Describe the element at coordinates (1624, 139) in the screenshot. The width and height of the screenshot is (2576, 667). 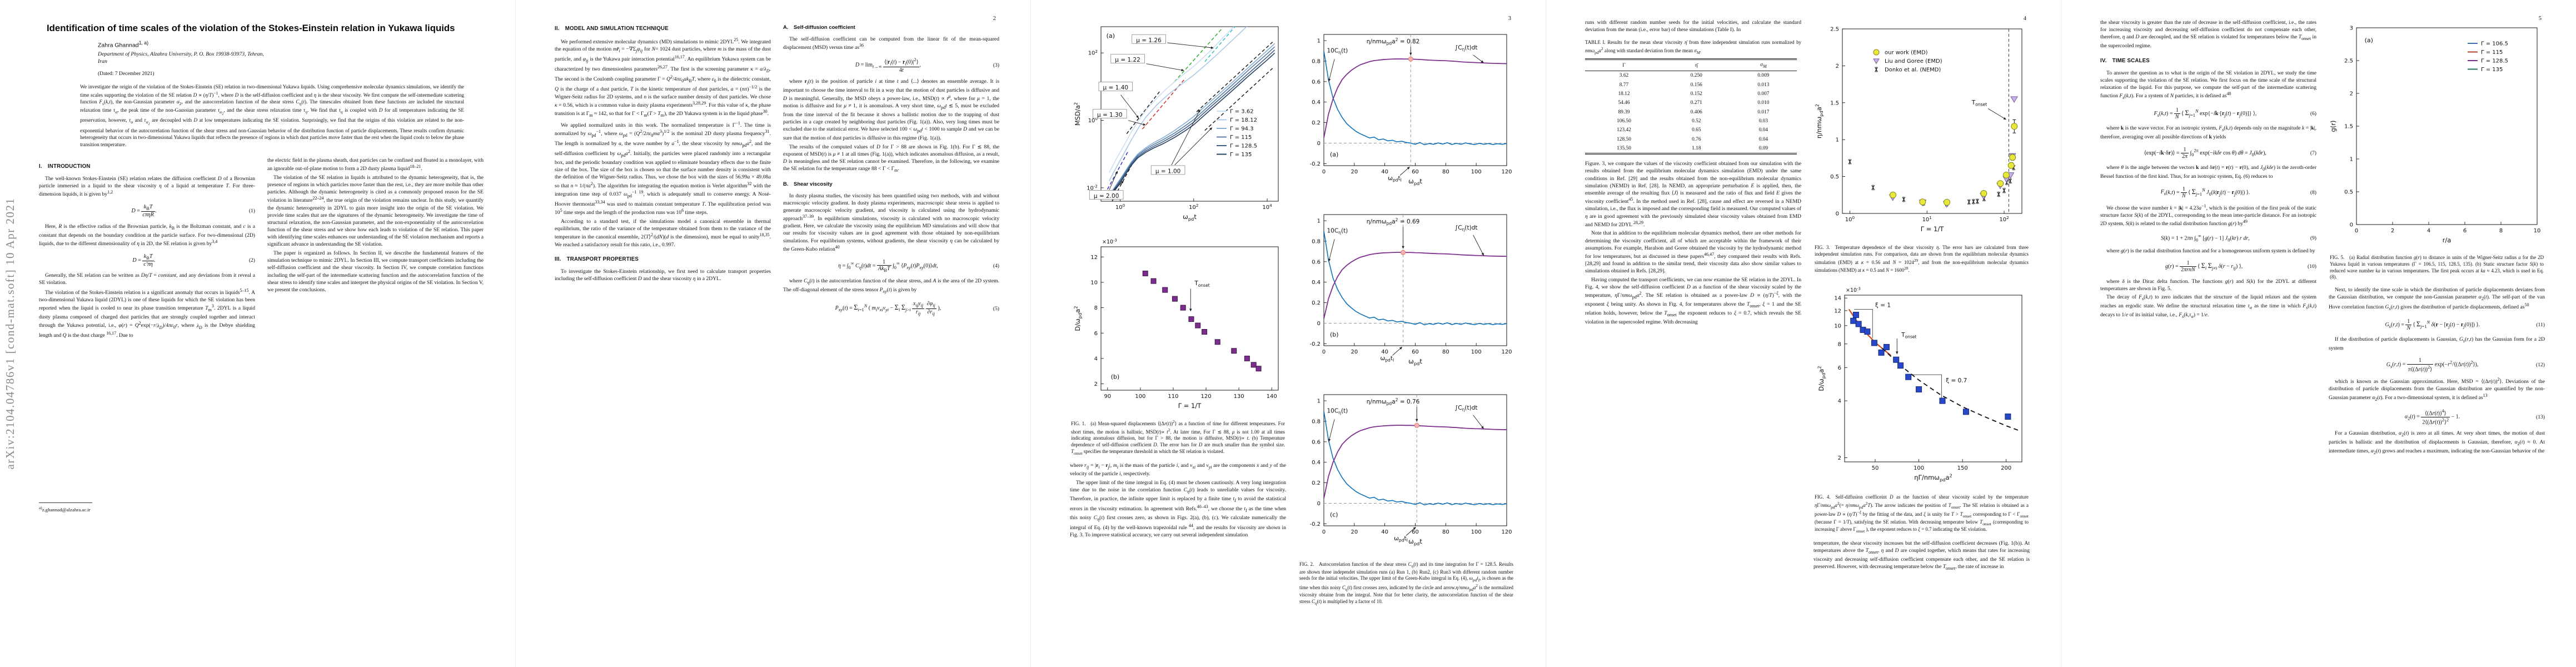
I see `table-cell: 128.50` at that location.